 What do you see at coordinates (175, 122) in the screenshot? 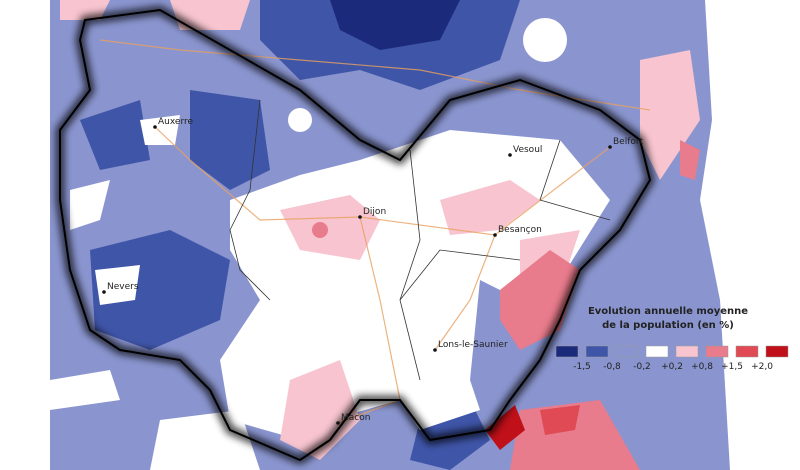
I see `city-label: Auxerre` at bounding box center [175, 122].